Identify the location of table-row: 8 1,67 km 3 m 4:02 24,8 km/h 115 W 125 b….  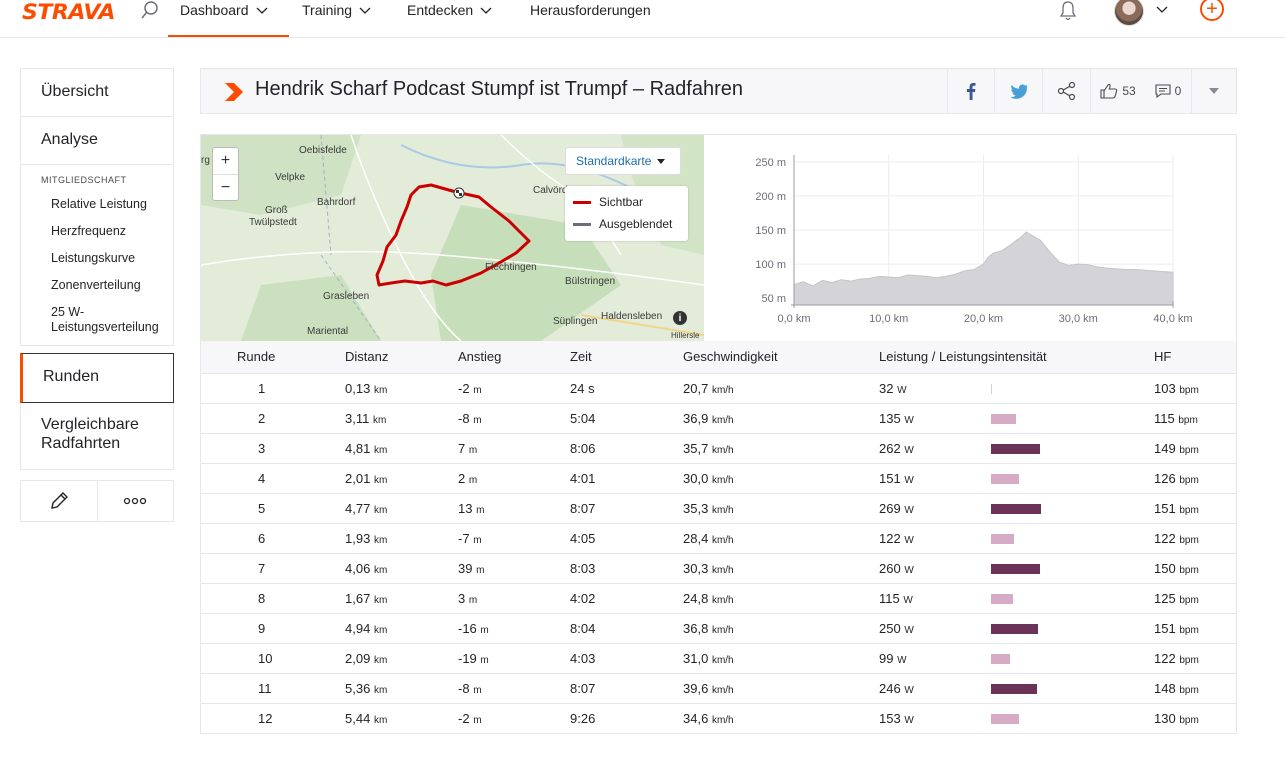
(718, 597).